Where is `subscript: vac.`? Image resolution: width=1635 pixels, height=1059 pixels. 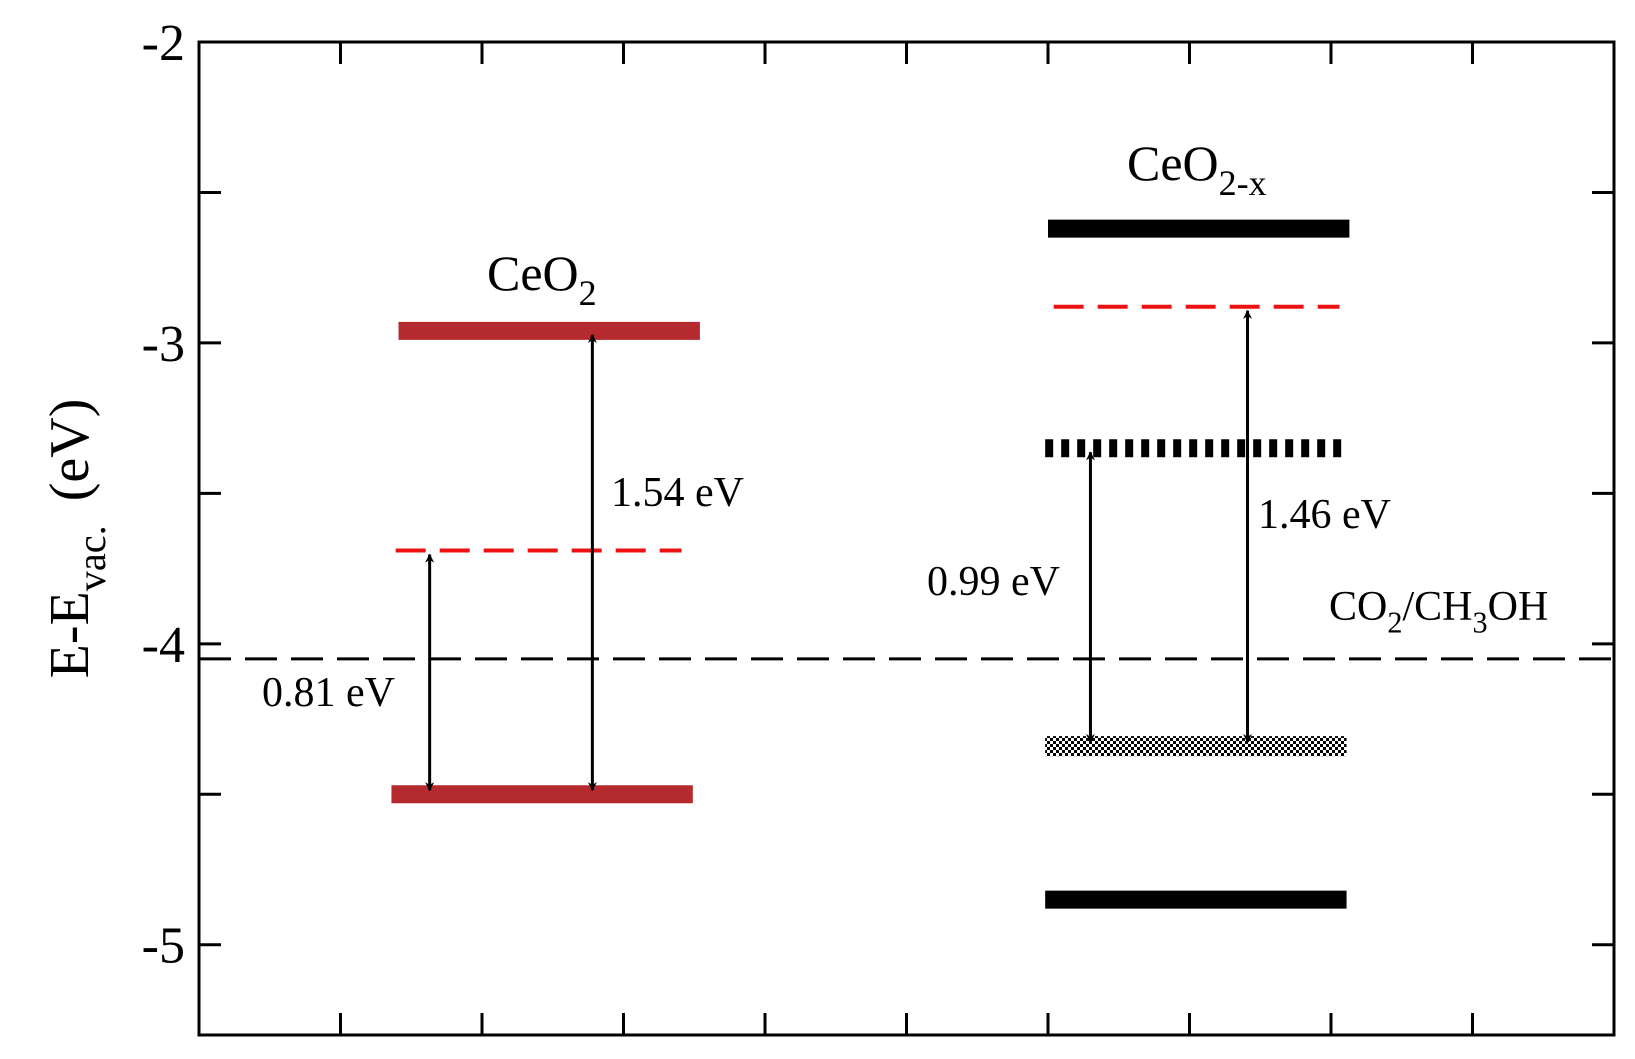 subscript: vac. is located at coordinates (91, 558).